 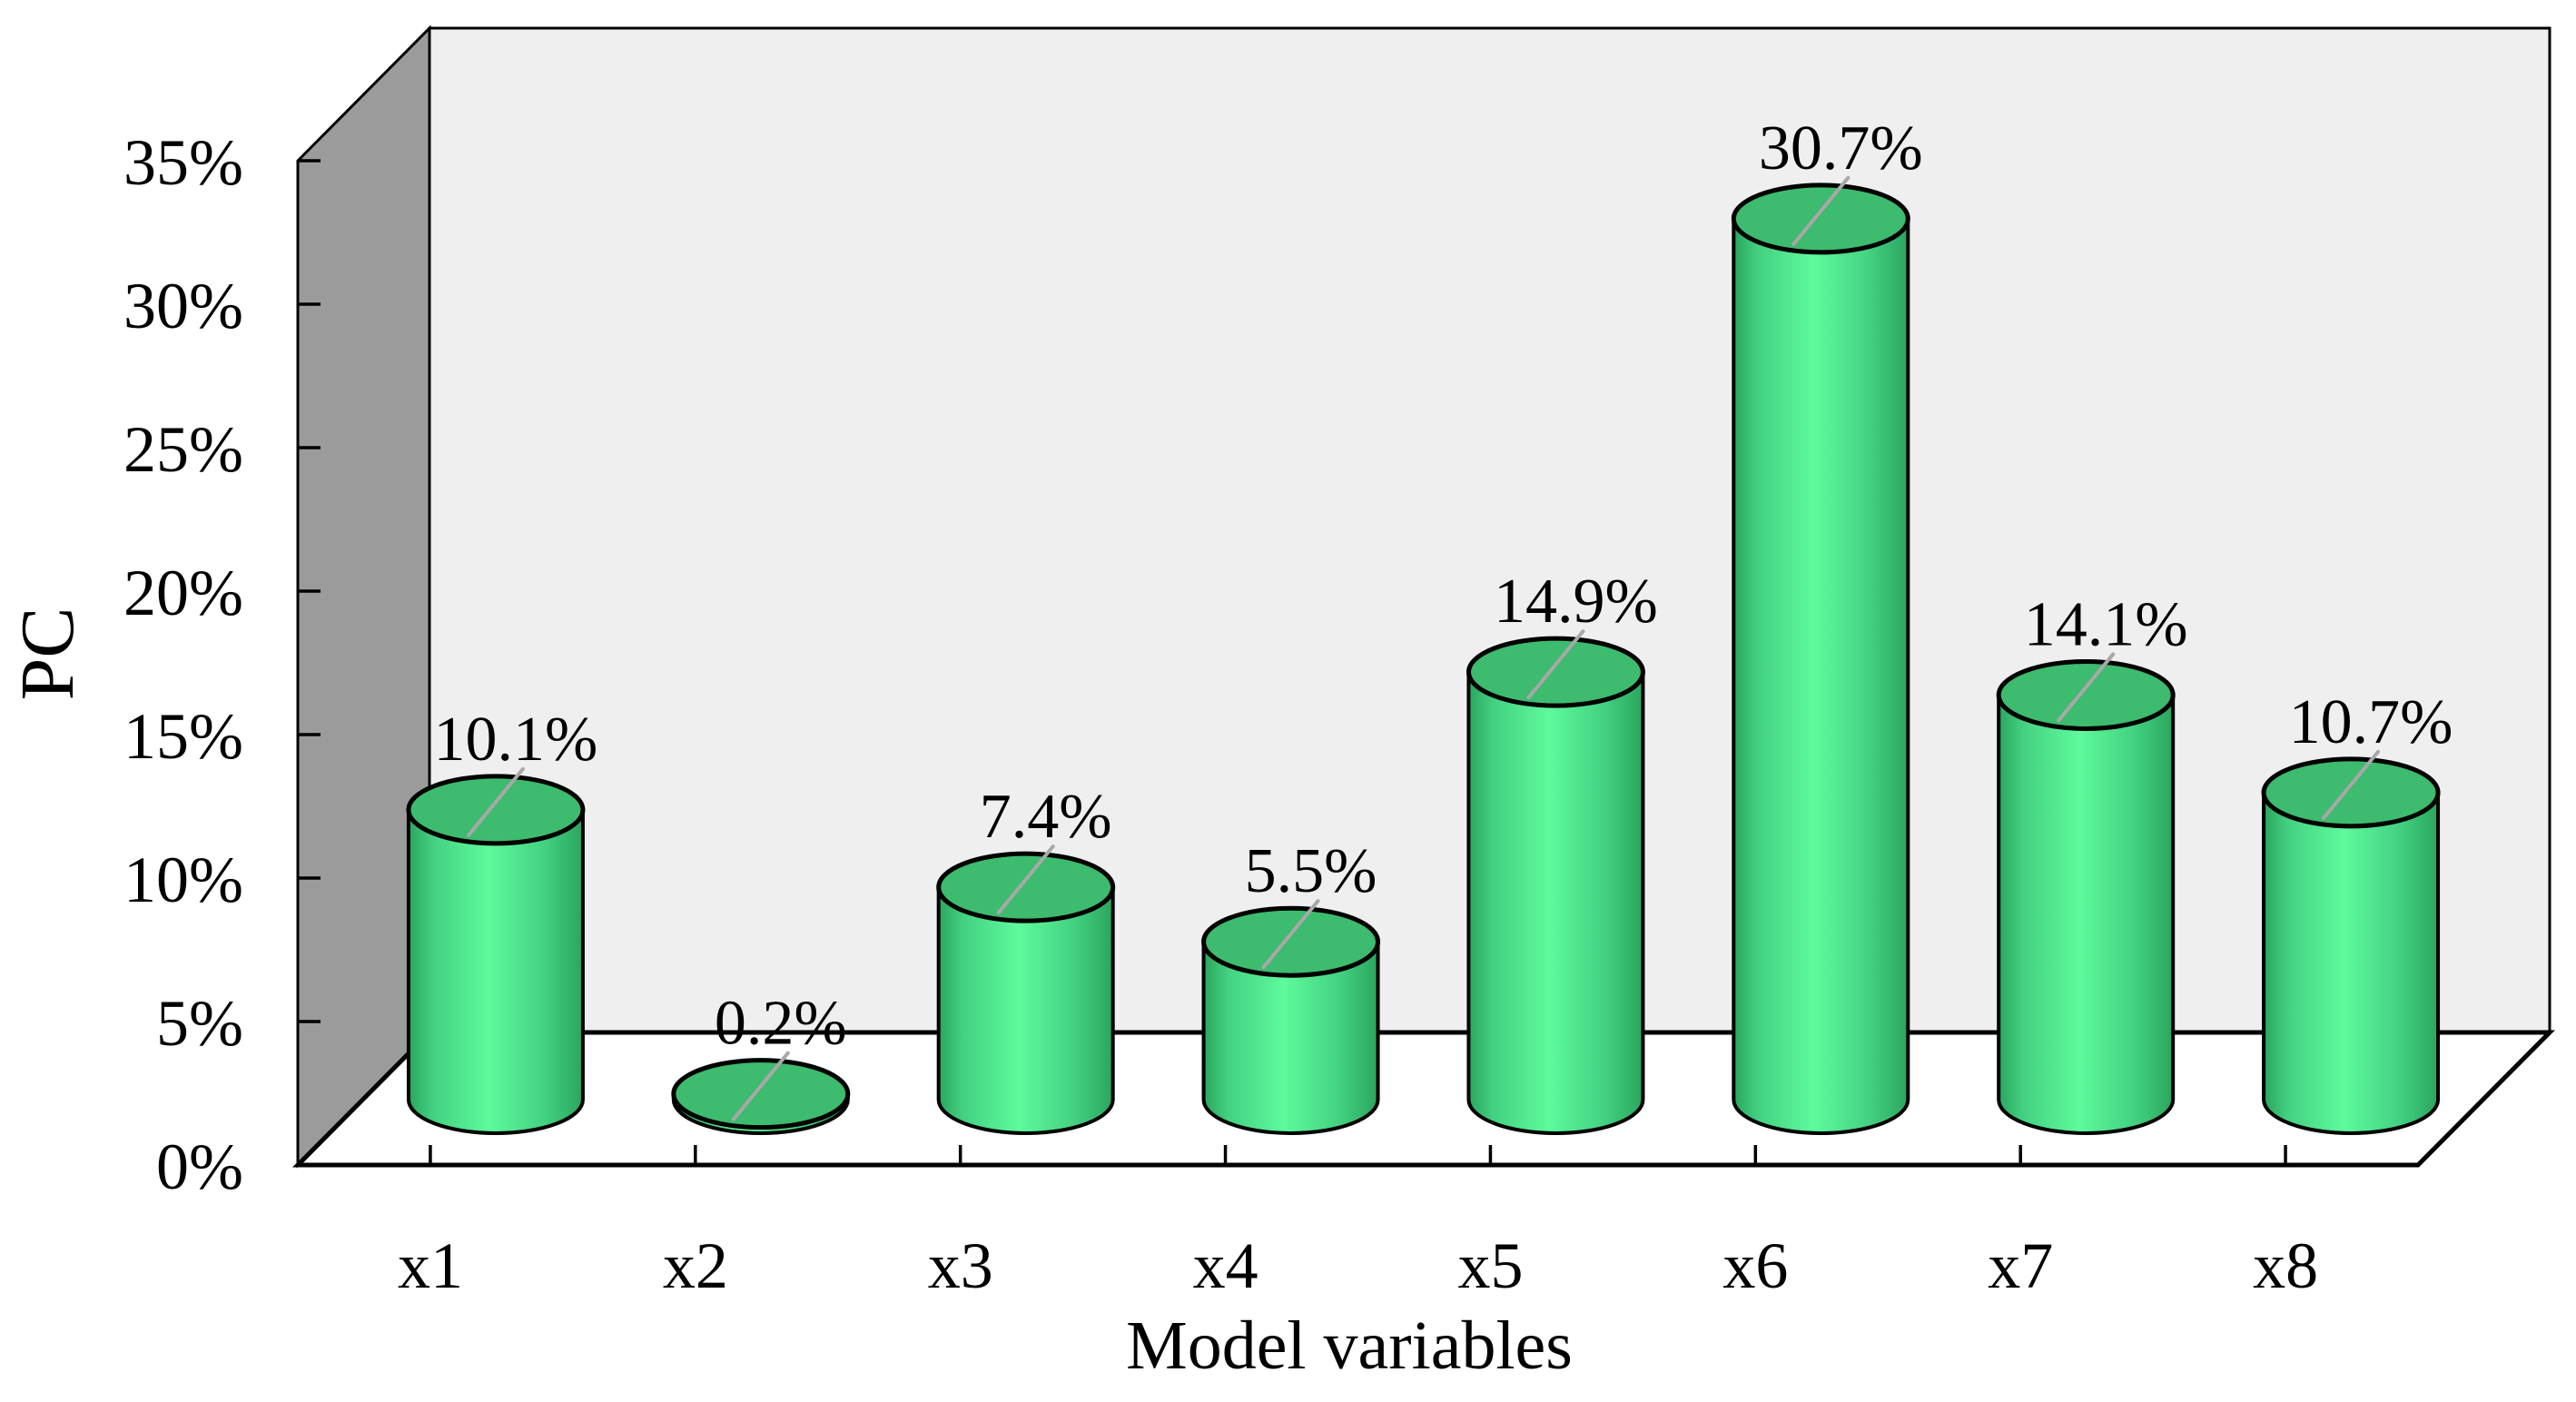 I want to click on x-category-label: x6, so click(x=1755, y=1265).